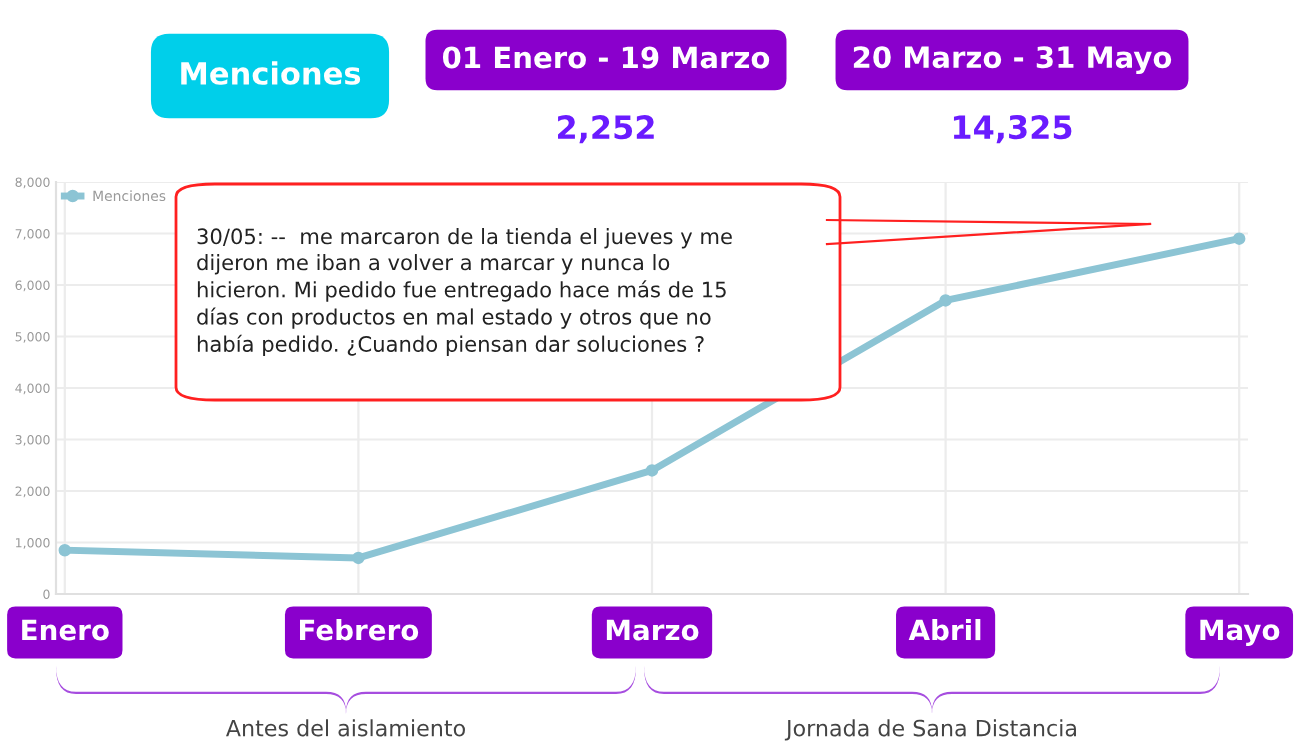 This screenshot has width=1300, height=746. Describe the element at coordinates (1012, 60) in the screenshot. I see `text: 20 Marzo - 31 Mayo` at that location.